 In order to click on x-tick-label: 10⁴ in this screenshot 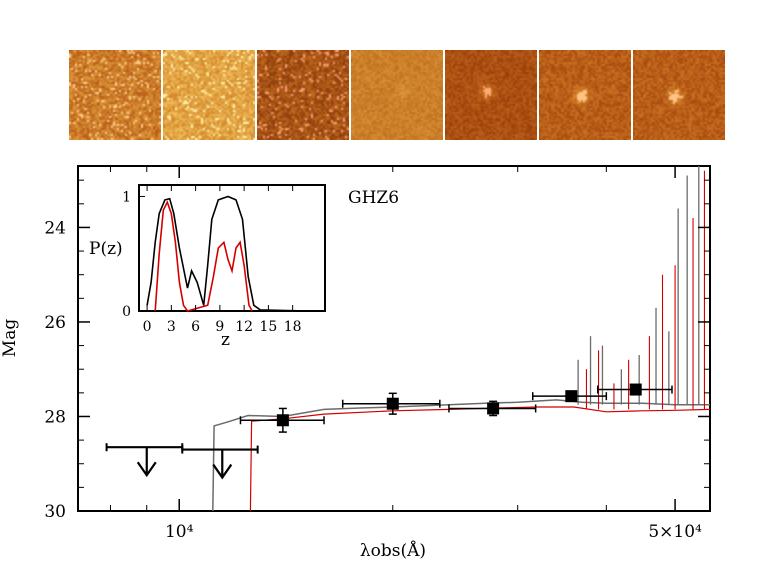, I will do `click(179, 532)`.